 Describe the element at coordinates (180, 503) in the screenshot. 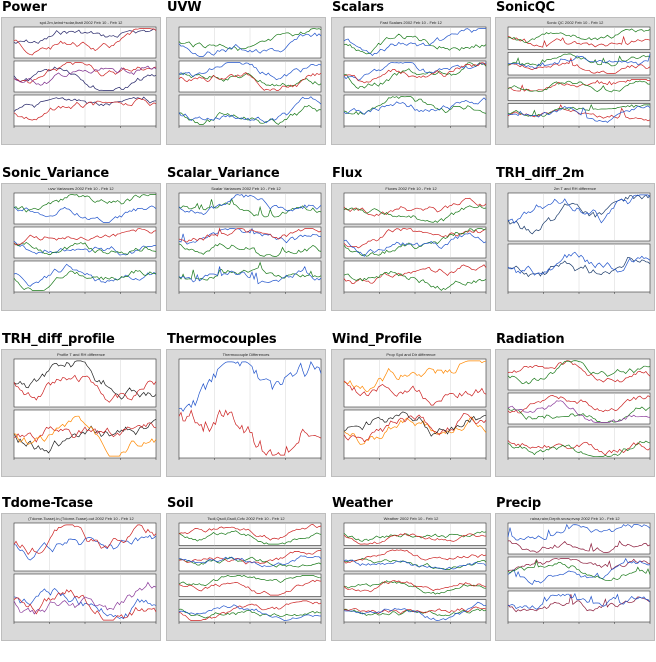

I see `plot-title-link: Soil` at that location.